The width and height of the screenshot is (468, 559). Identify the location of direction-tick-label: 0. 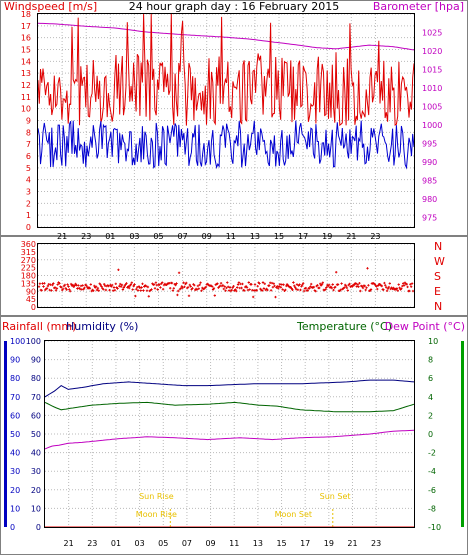
(33, 307).